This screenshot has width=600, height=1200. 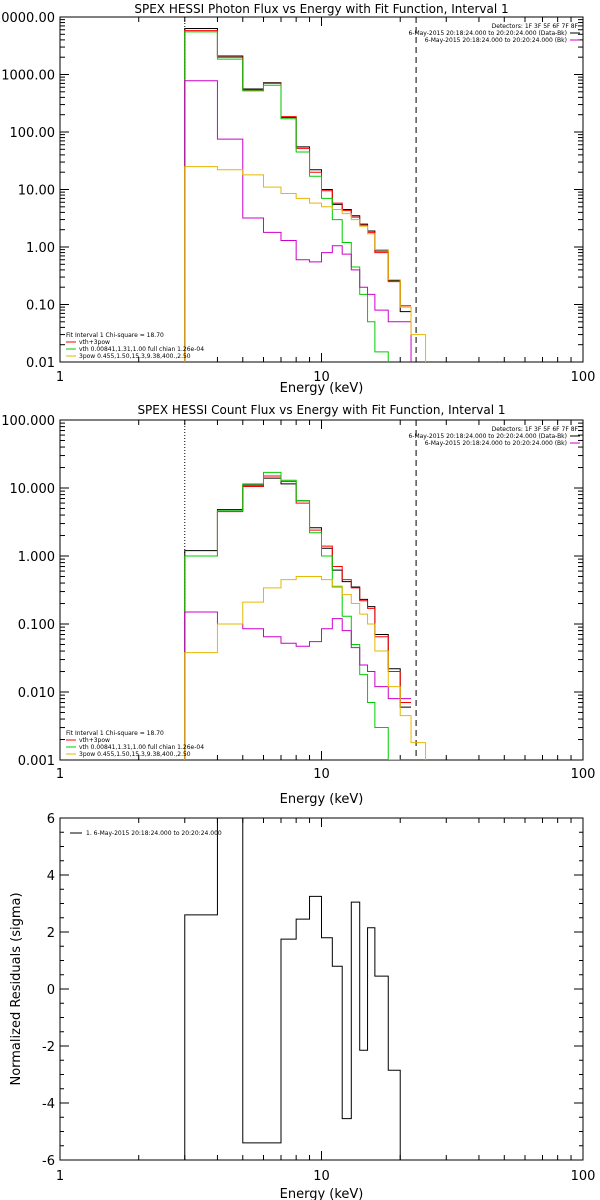 I want to click on y-tick-label: 10.00, so click(x=36, y=191).